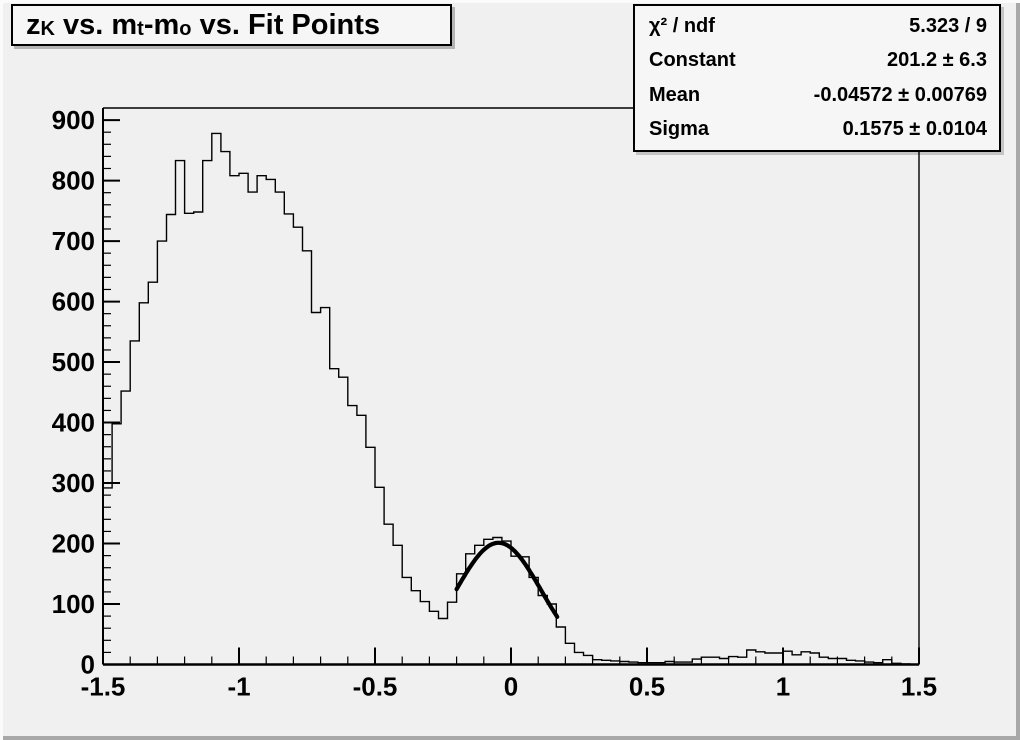 This screenshot has height=740, width=1020. I want to click on y-tick-label: 300, so click(73, 483).